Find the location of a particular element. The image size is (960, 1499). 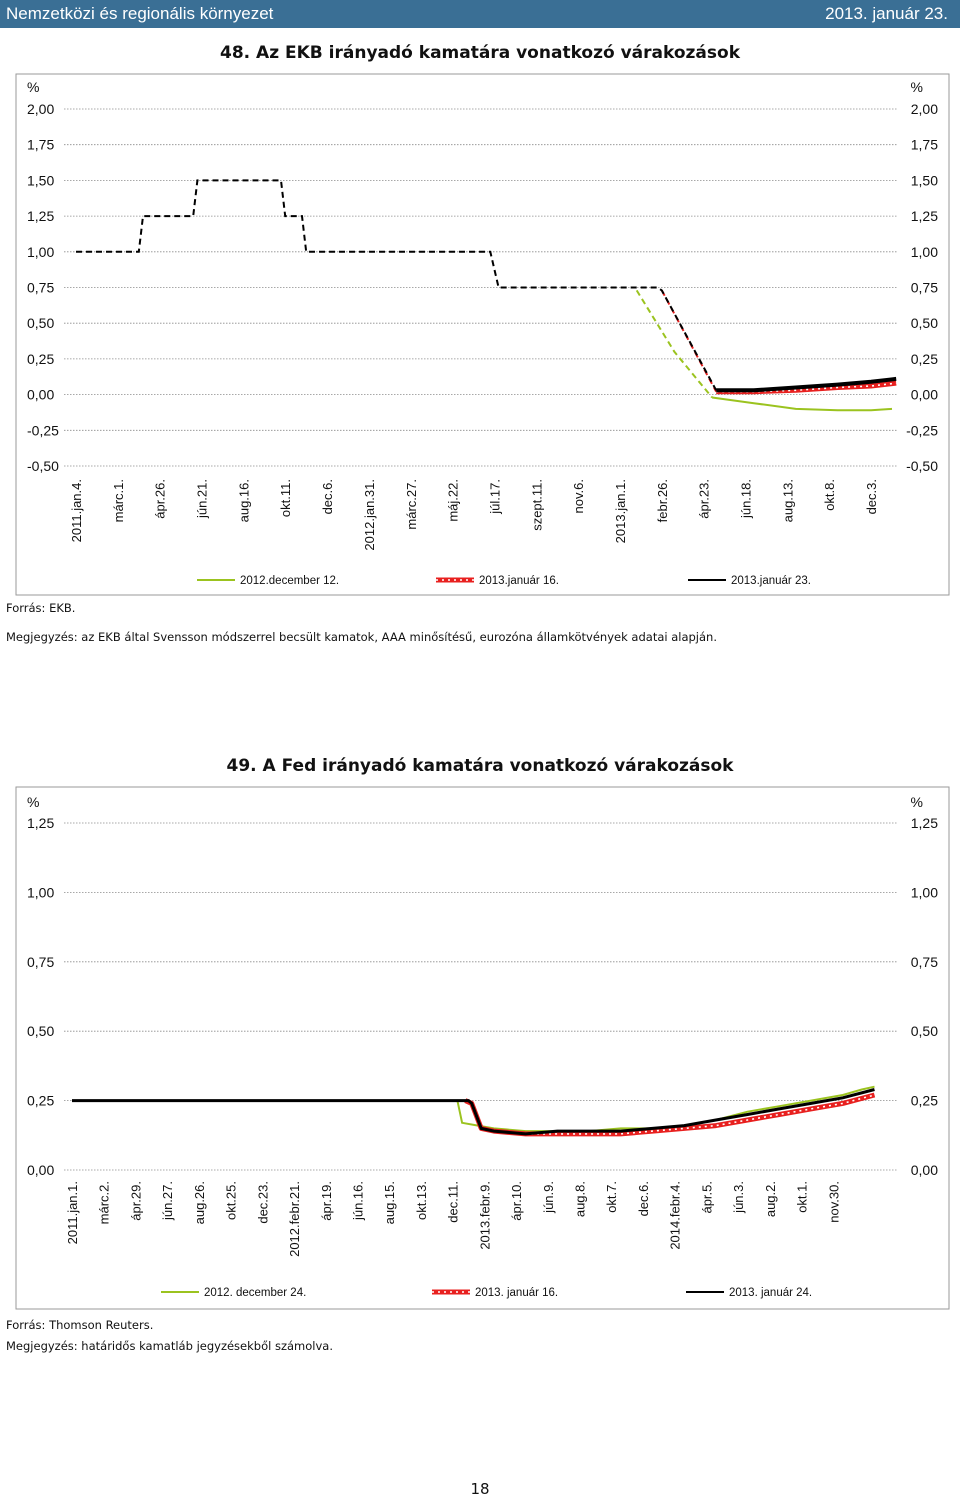

x-tick-label: okt.8. is located at coordinates (829, 495).